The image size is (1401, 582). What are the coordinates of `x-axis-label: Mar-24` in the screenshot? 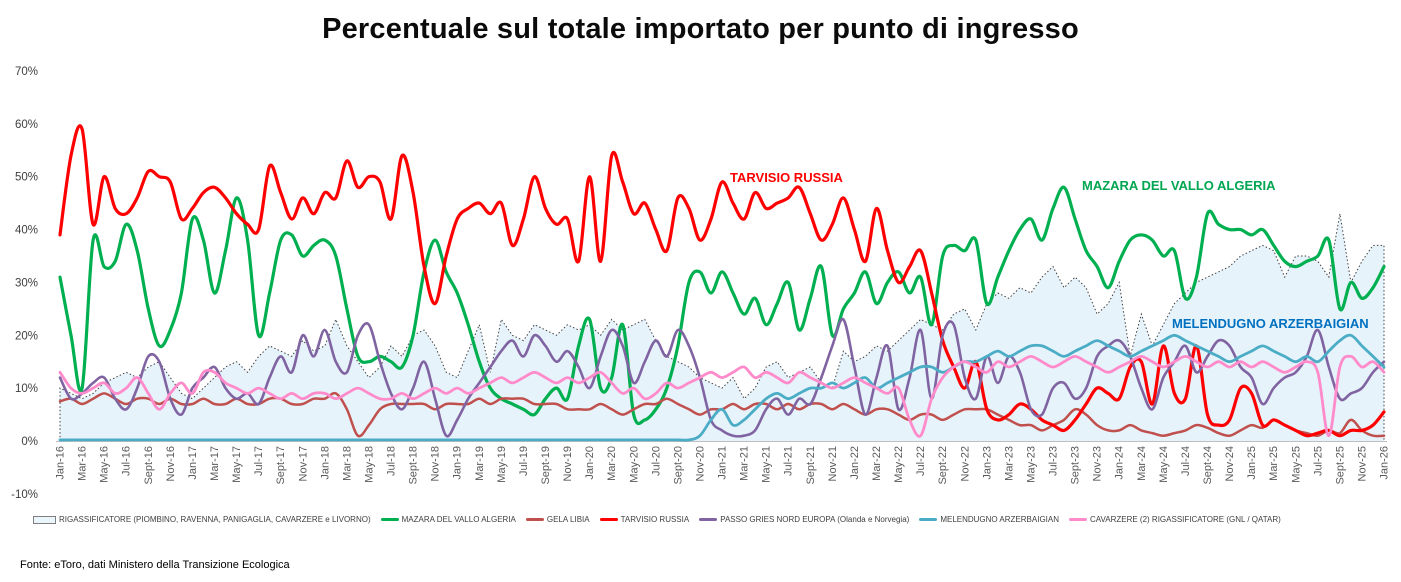 It's located at (1142, 463).